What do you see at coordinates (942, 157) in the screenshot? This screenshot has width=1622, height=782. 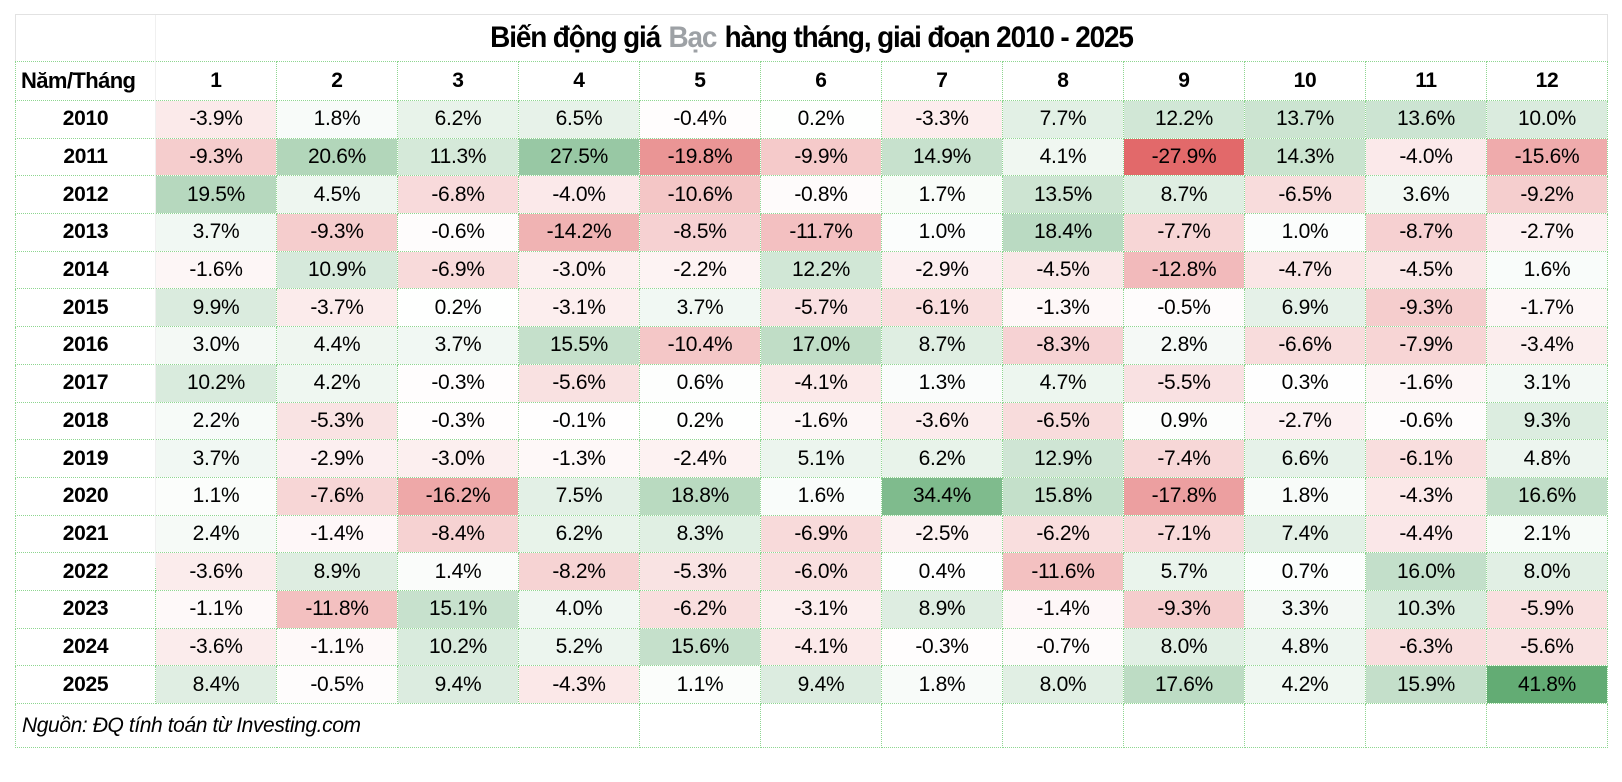 I see `heatmap-cell: 14.9%` at bounding box center [942, 157].